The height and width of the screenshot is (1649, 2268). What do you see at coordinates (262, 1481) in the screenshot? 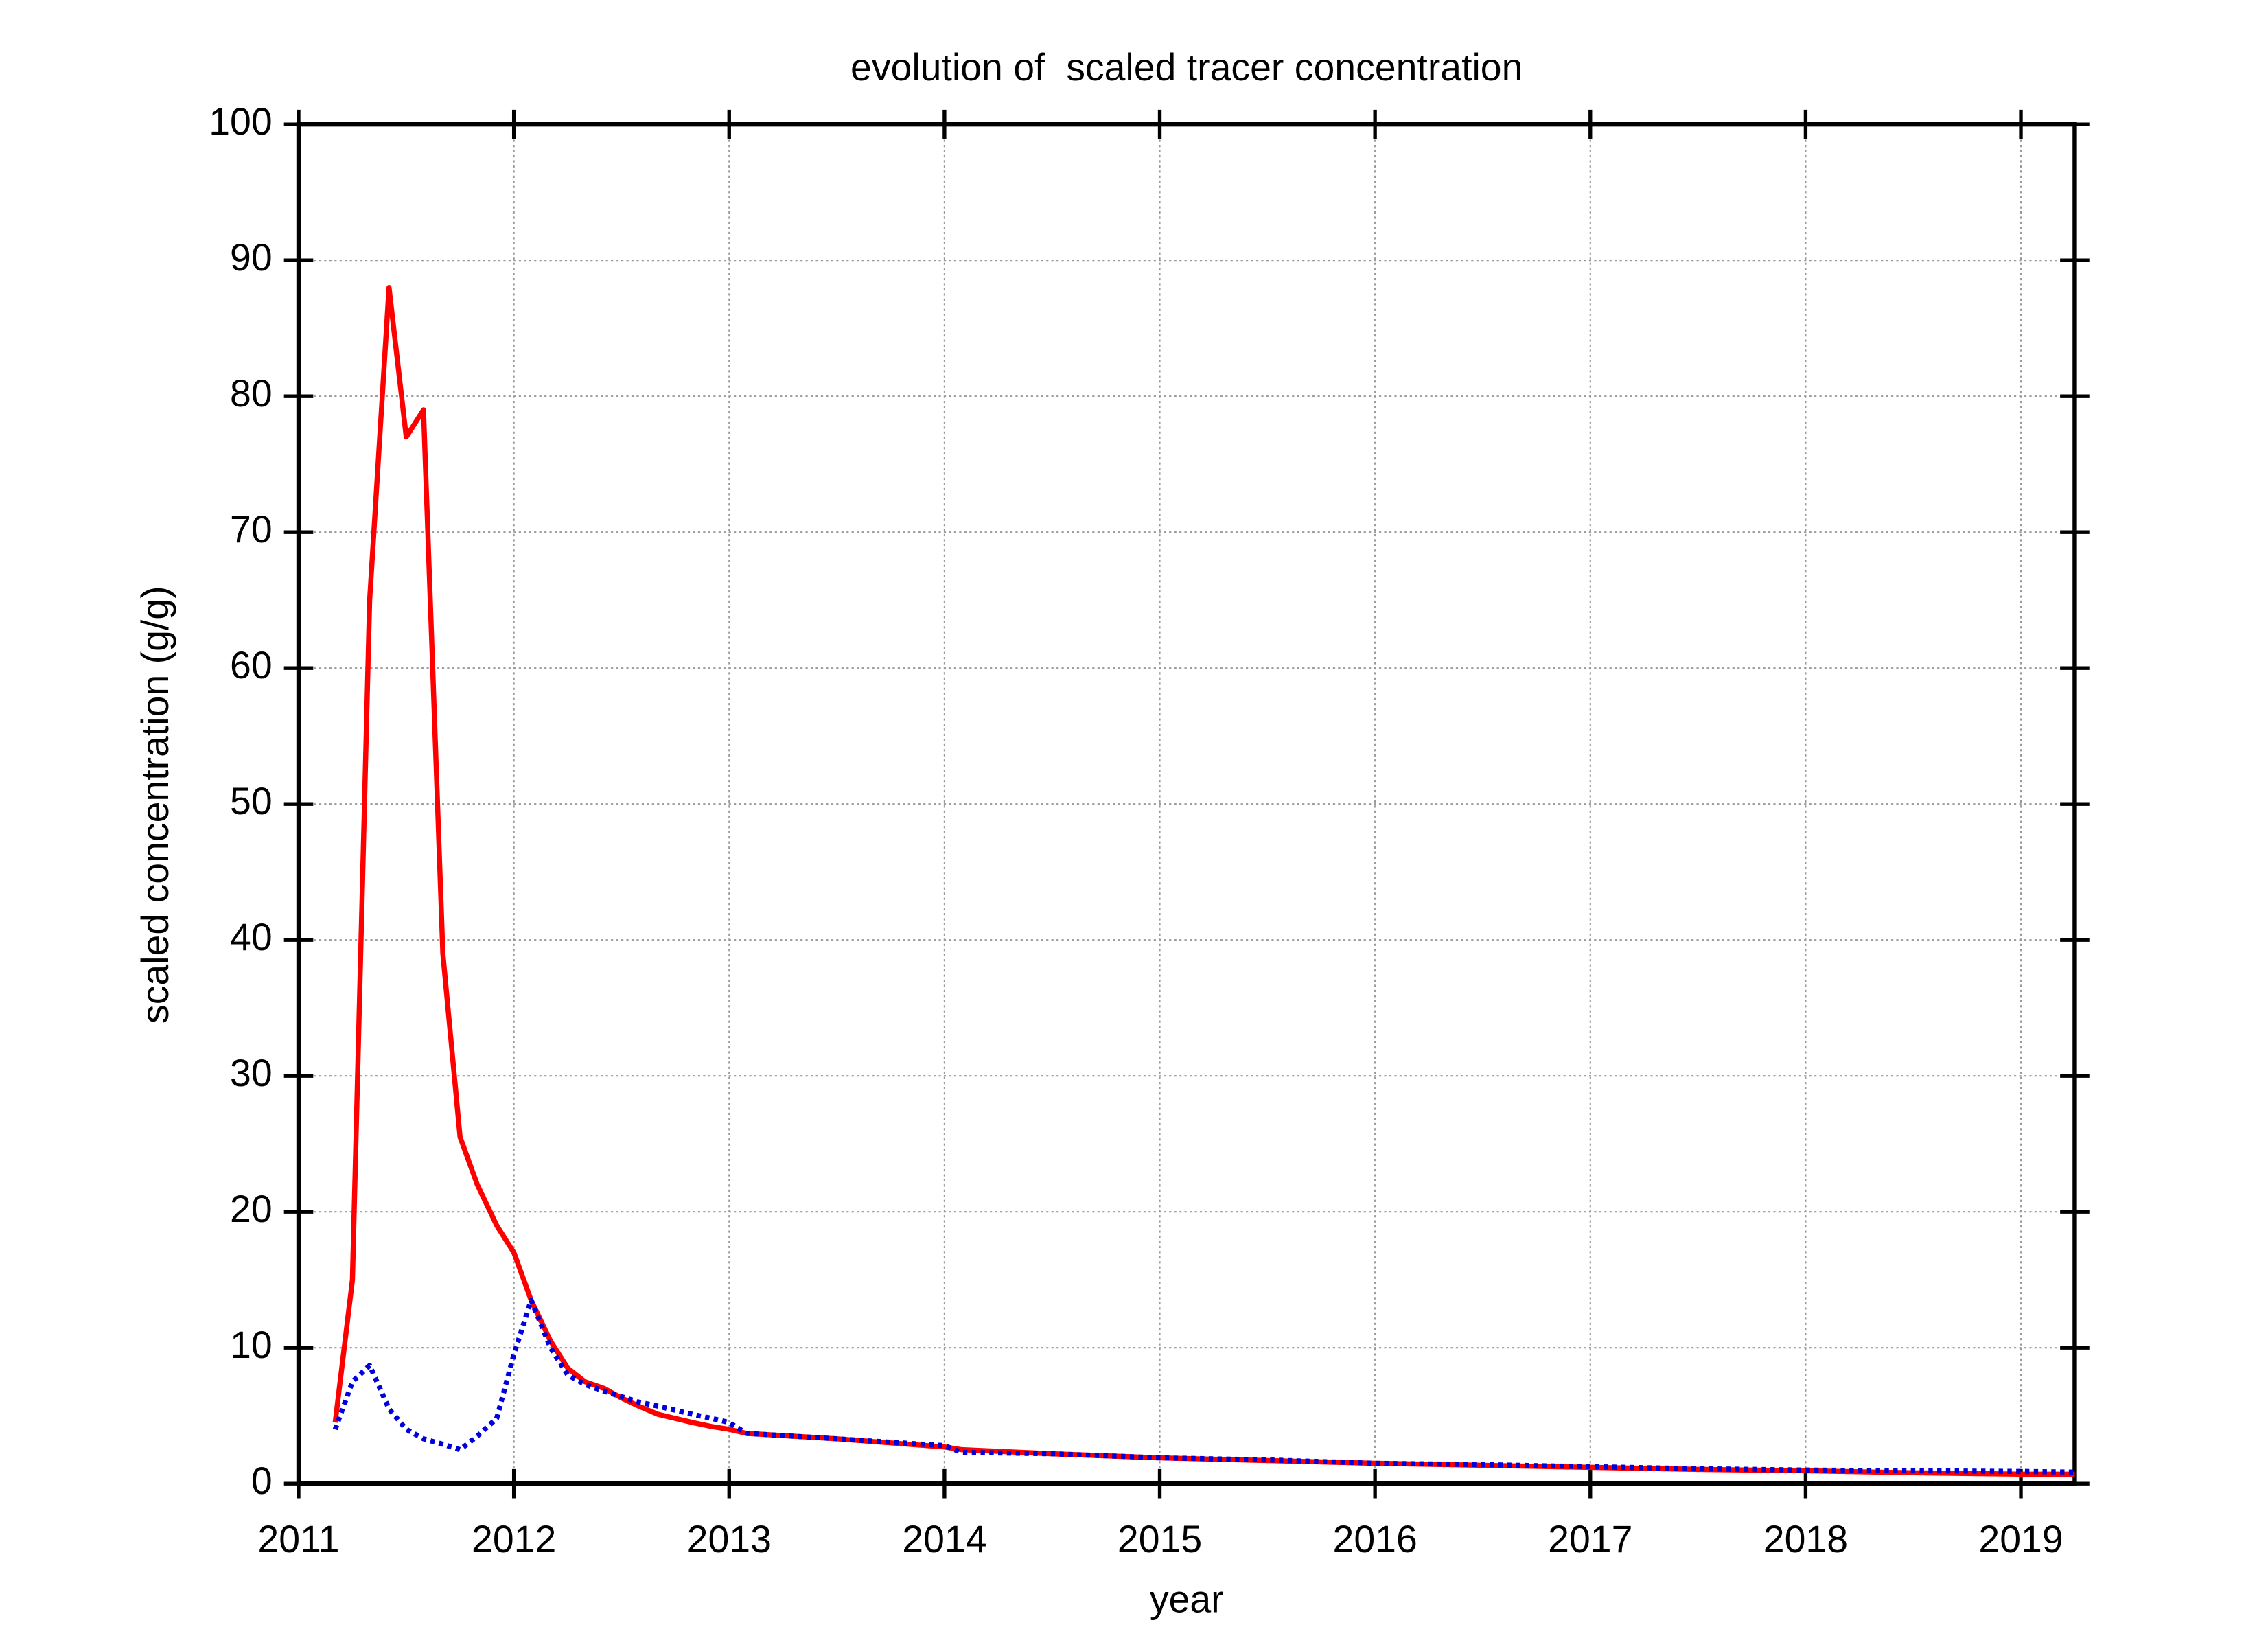
I see `y-tick-label: 0` at bounding box center [262, 1481].